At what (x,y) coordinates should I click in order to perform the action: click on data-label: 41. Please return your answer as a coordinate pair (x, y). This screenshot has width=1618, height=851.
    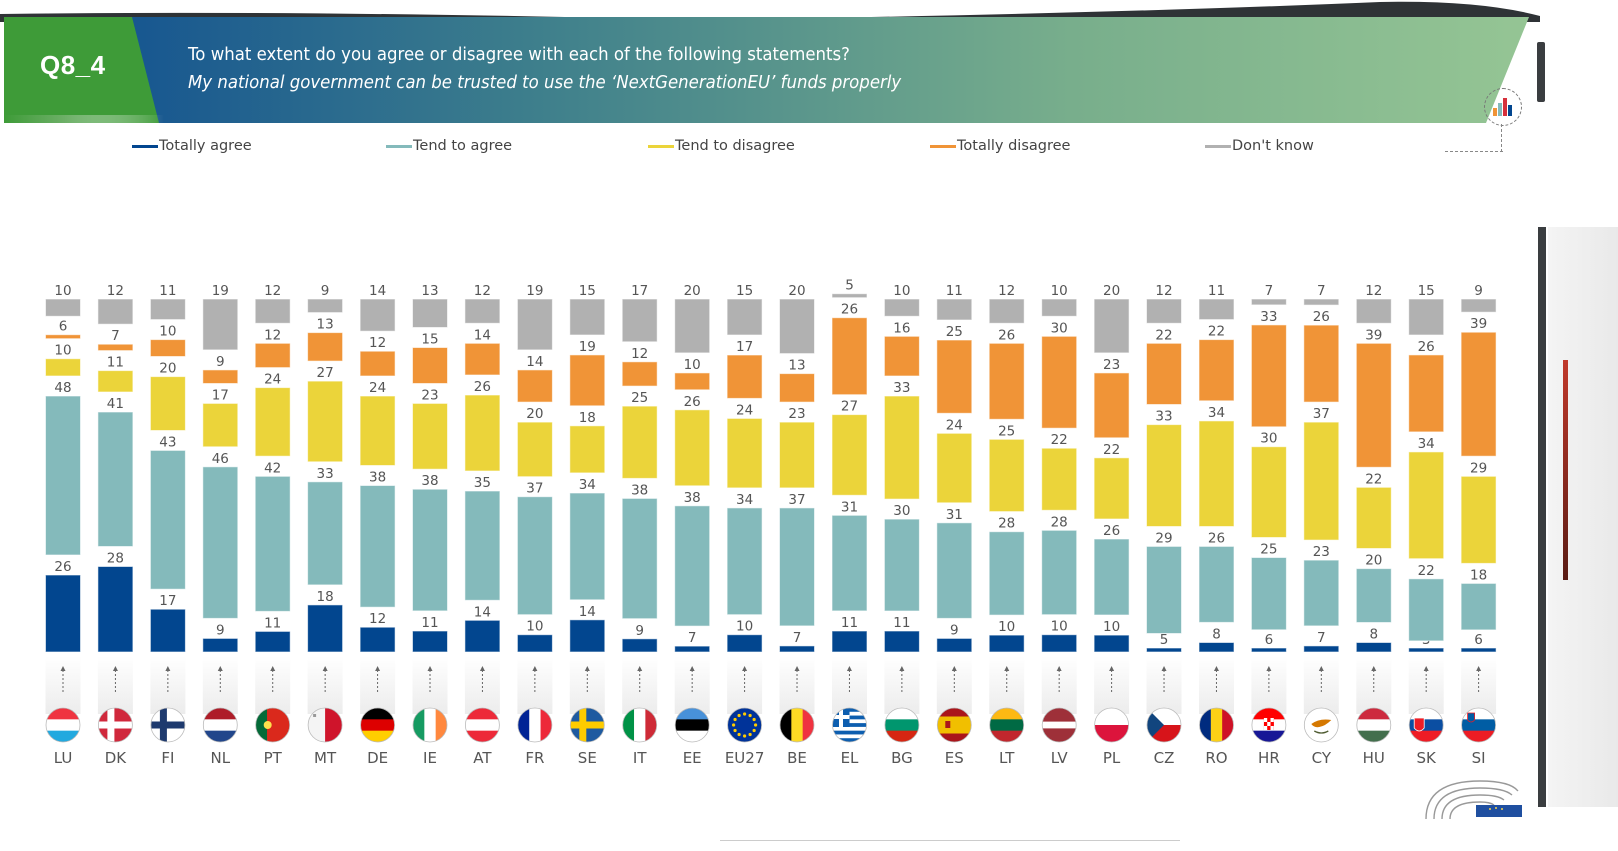
    Looking at the image, I should click on (115, 404).